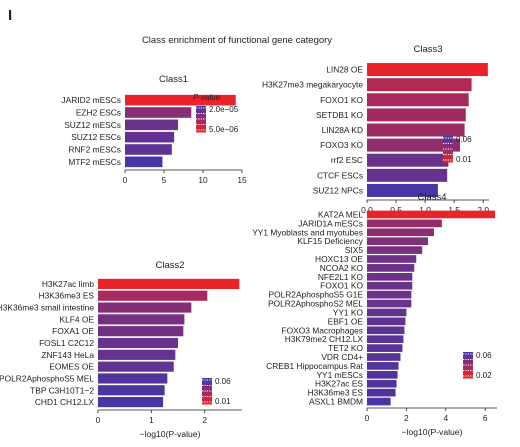 This screenshot has width=520, height=447. Describe the element at coordinates (454, 210) in the screenshot. I see `x-tick-label: 1.5` at that location.